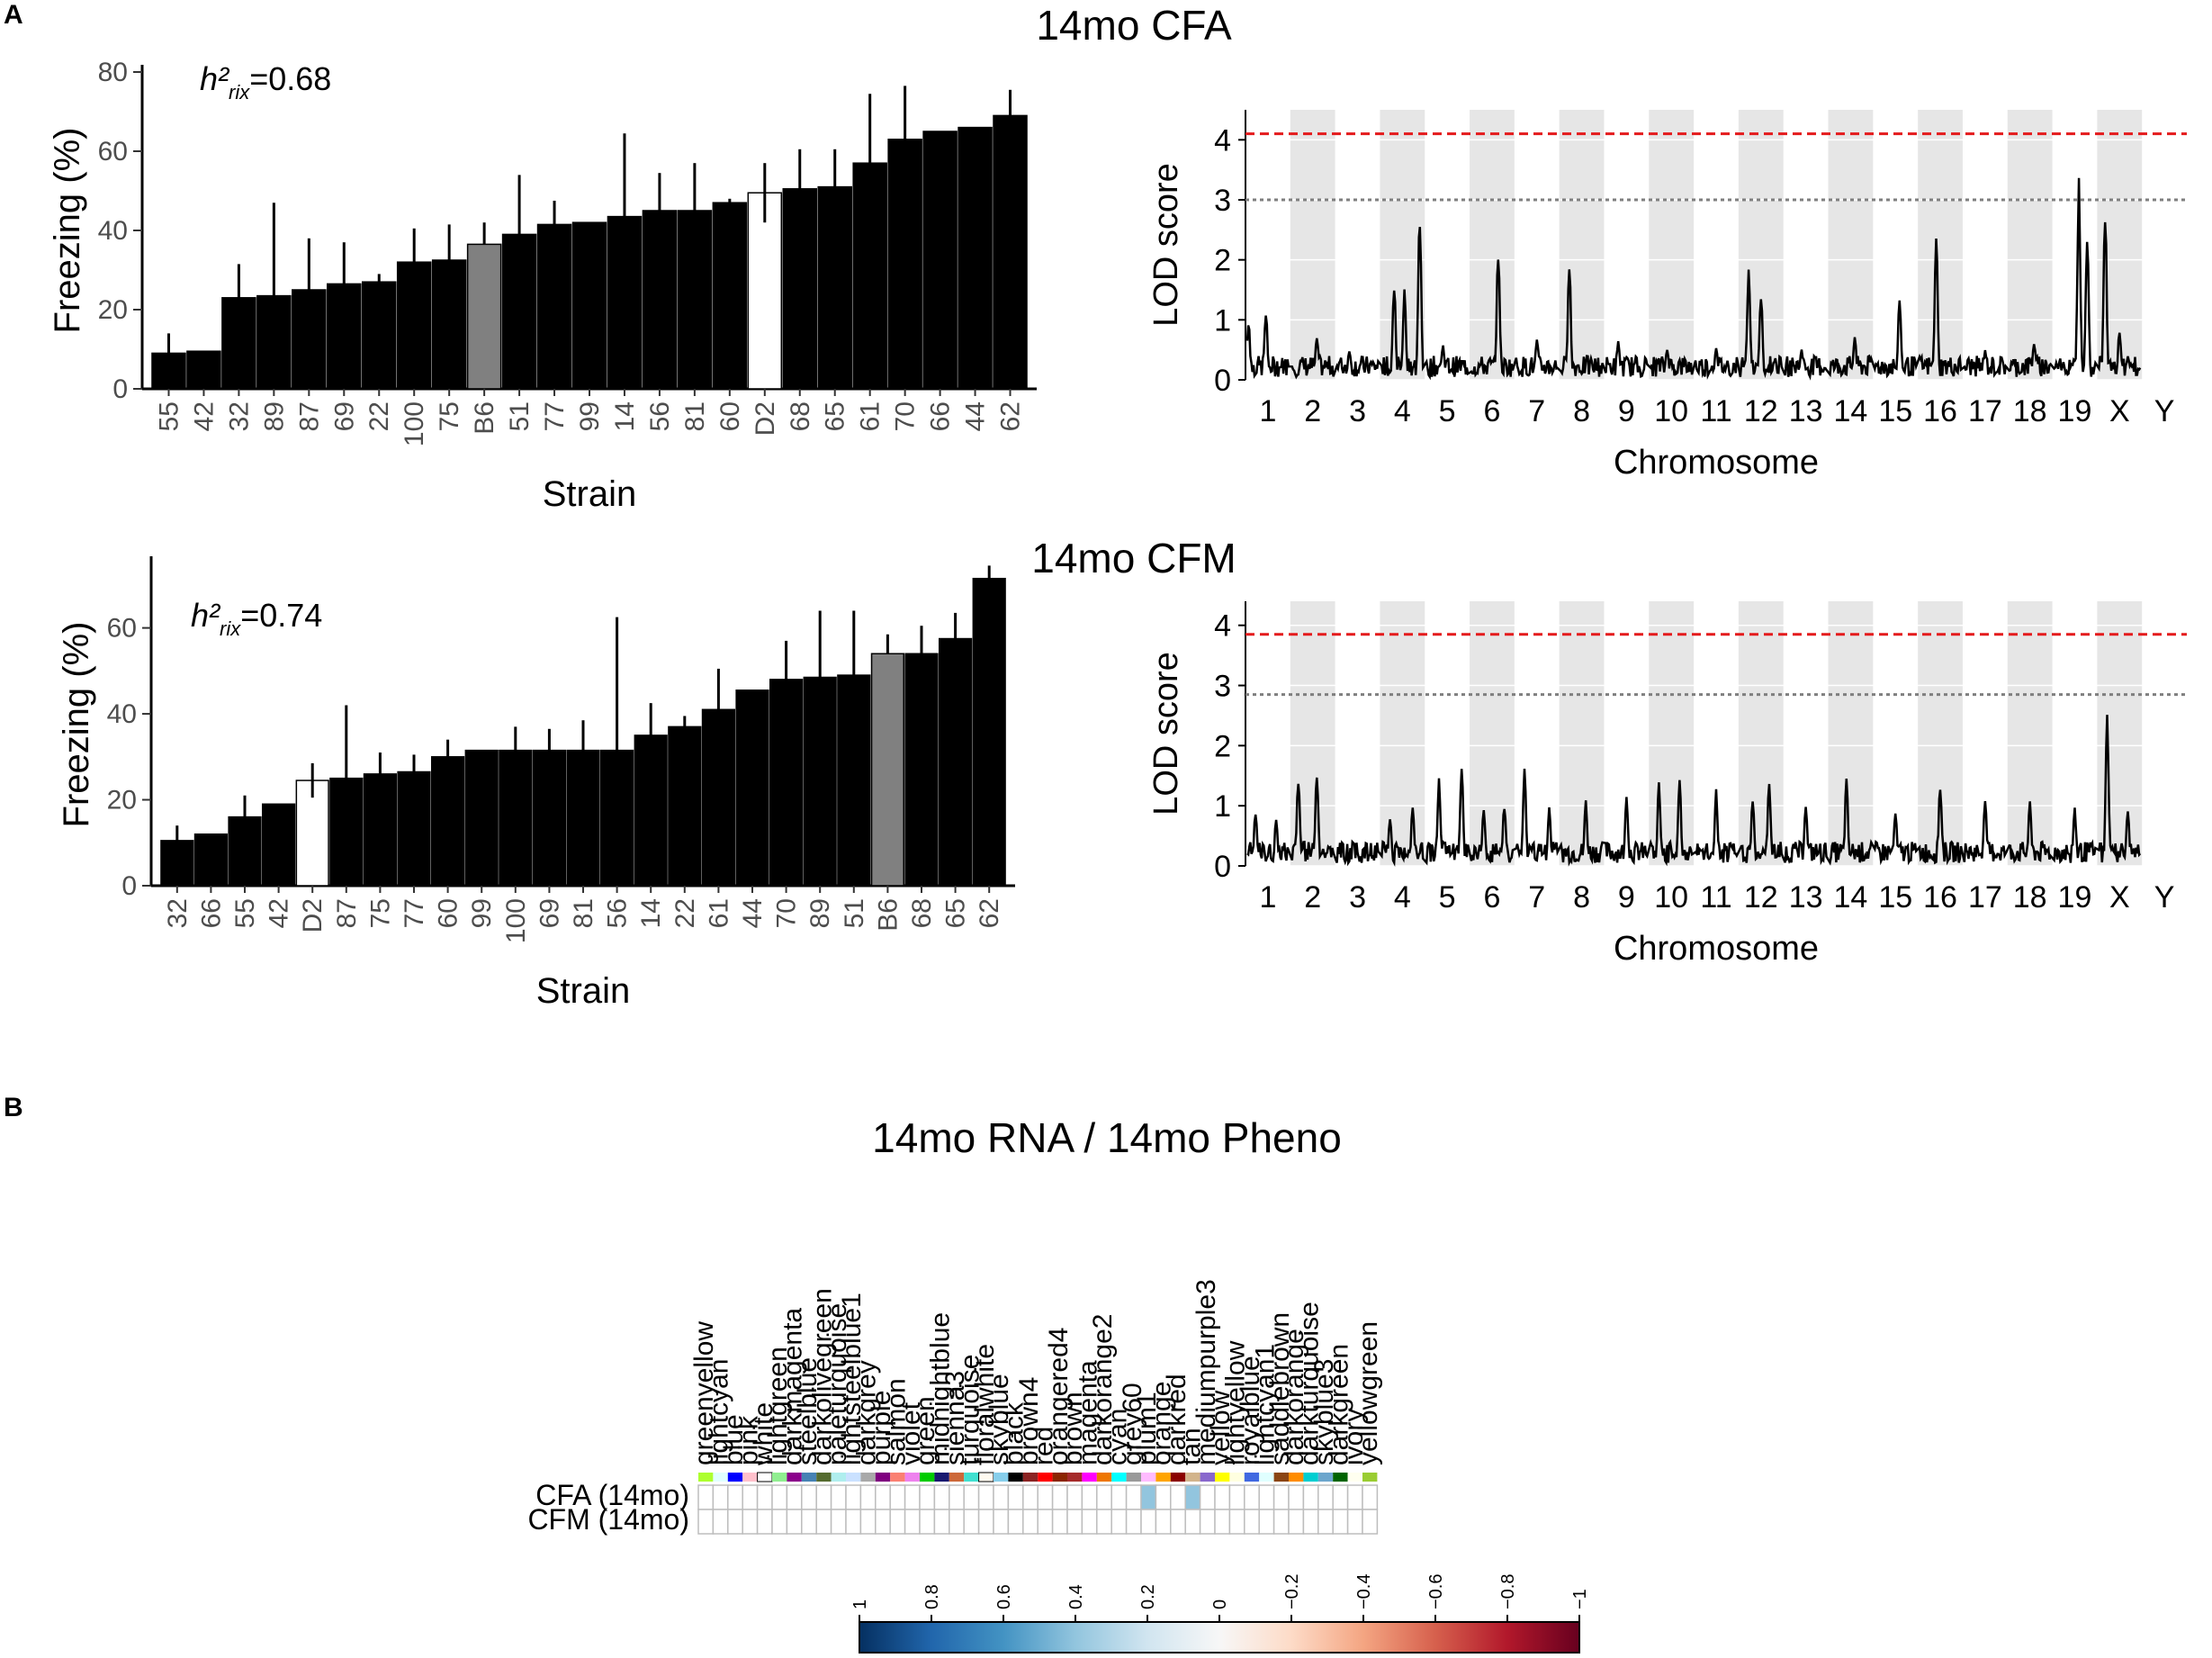  What do you see at coordinates (1436, 1592) in the screenshot?
I see `colorbar-tick-label: −0.6` at bounding box center [1436, 1592].